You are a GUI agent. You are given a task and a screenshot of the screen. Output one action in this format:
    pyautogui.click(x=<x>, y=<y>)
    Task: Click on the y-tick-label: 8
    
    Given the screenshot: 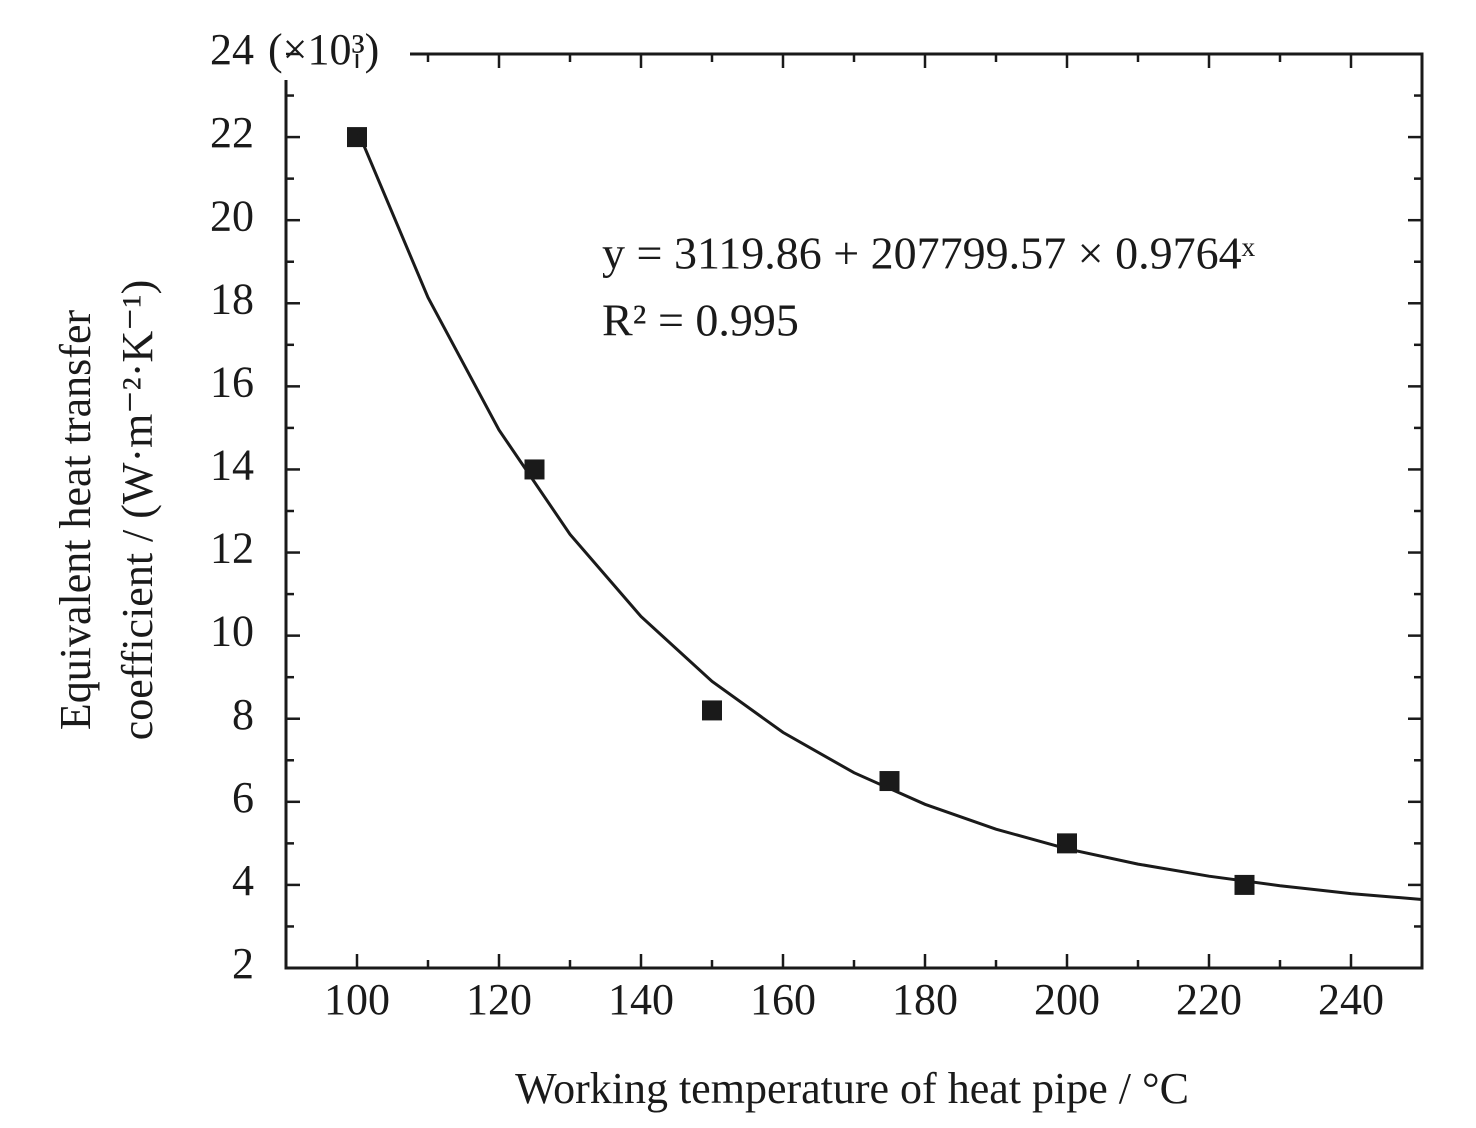 What is the action you would take?
    pyautogui.click(x=243, y=714)
    